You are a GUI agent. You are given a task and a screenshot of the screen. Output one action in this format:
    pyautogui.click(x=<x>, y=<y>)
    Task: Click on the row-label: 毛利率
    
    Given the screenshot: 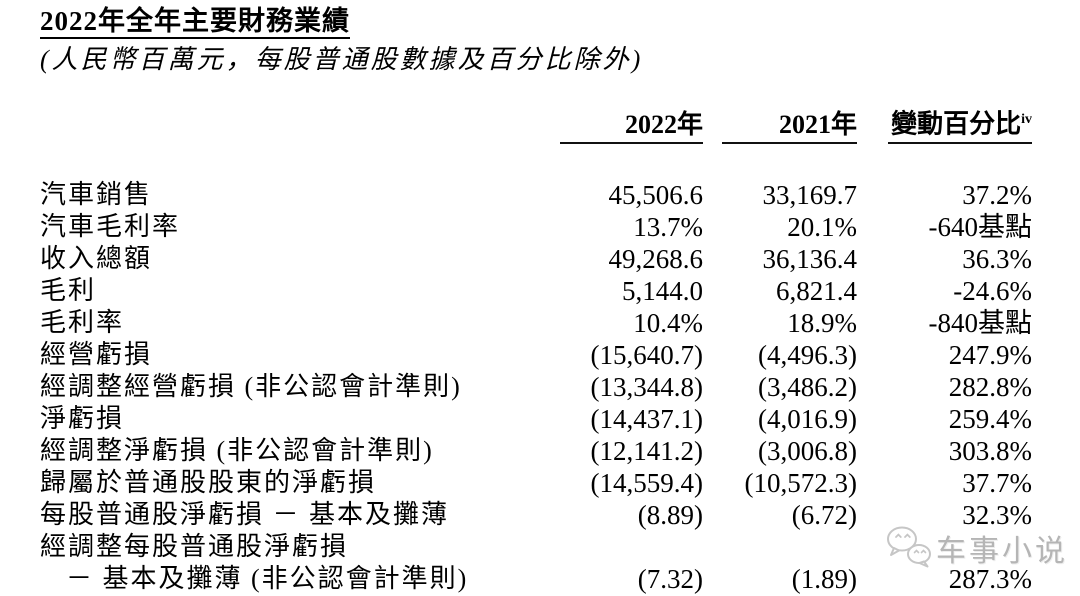 What is the action you would take?
    pyautogui.click(x=82, y=322)
    